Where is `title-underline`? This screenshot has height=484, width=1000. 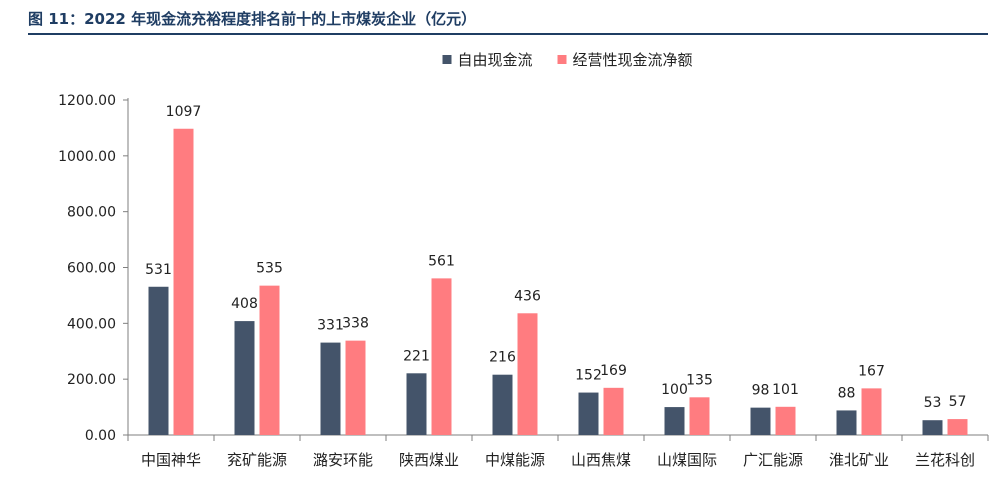
title-underline is located at coordinates (508, 34).